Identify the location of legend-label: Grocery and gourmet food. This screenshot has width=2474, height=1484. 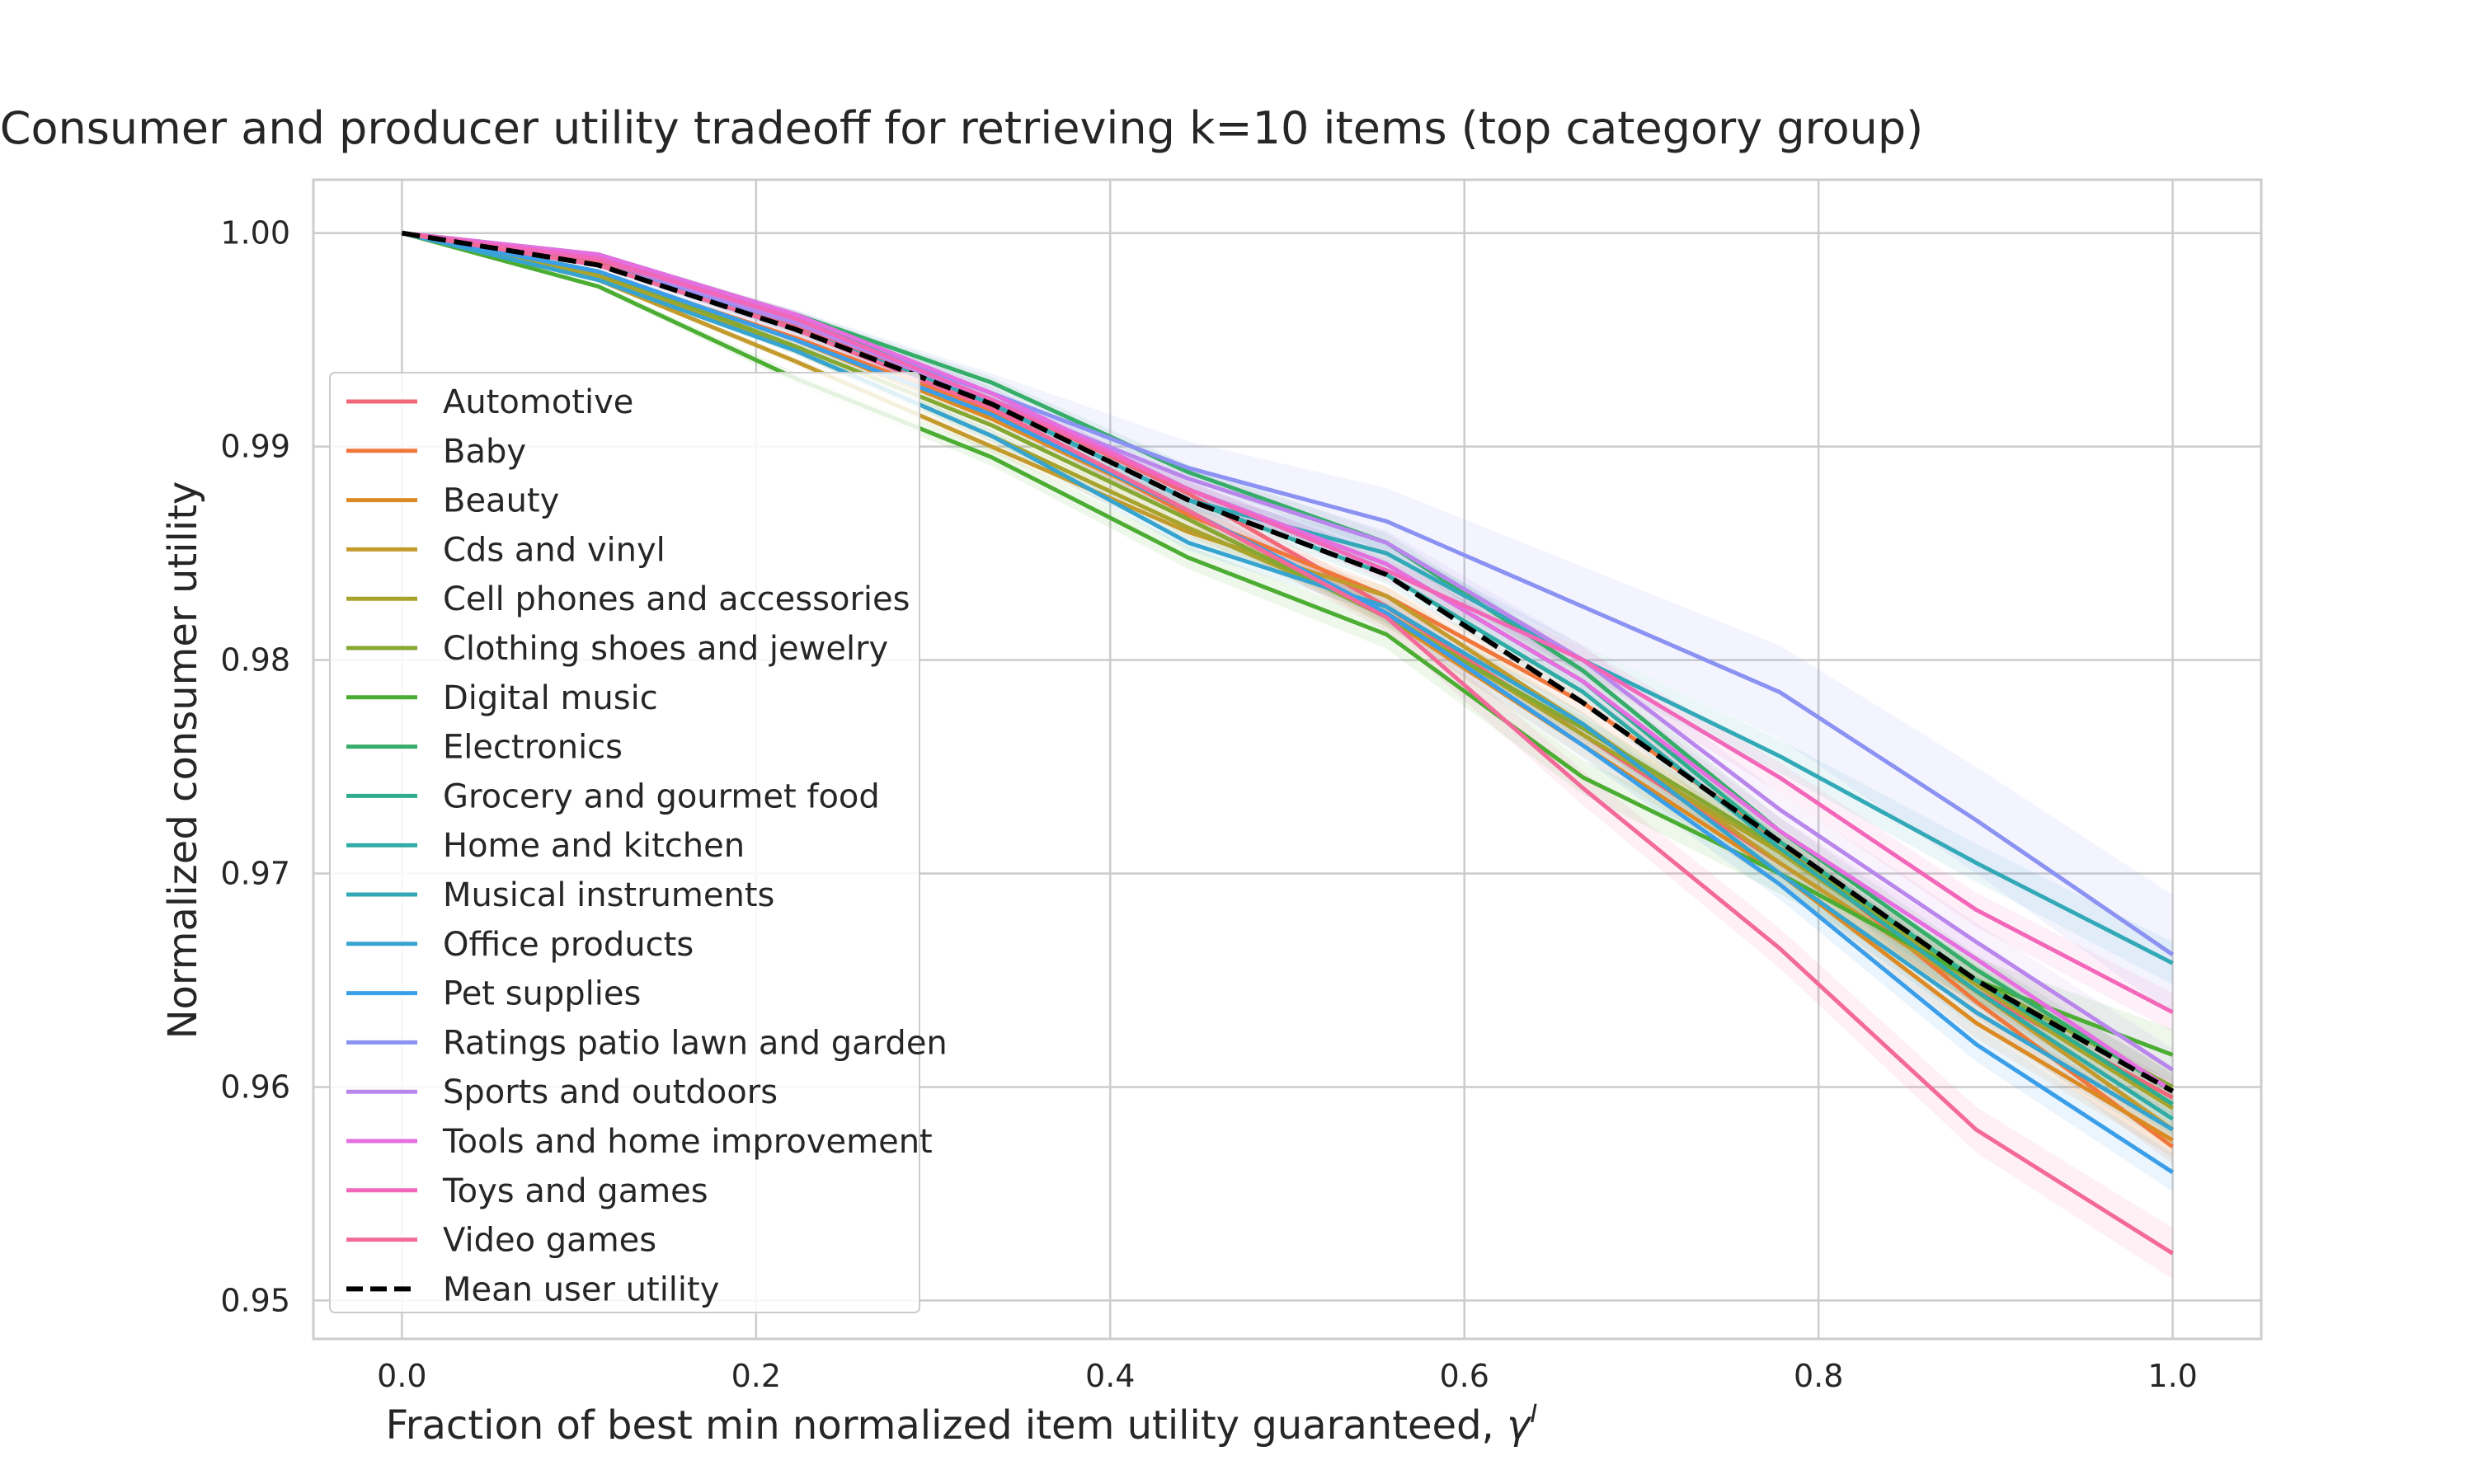
(661, 796).